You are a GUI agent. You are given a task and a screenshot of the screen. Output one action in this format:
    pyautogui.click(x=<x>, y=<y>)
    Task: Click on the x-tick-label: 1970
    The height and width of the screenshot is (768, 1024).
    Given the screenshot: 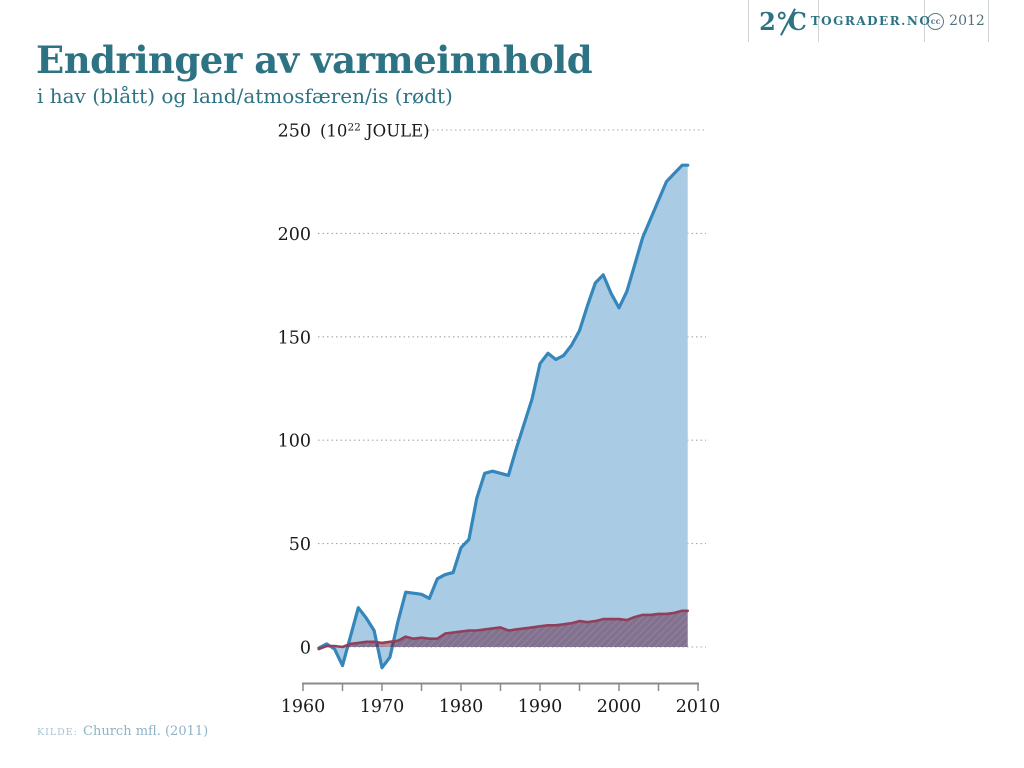 What is the action you would take?
    pyautogui.click(x=382, y=707)
    